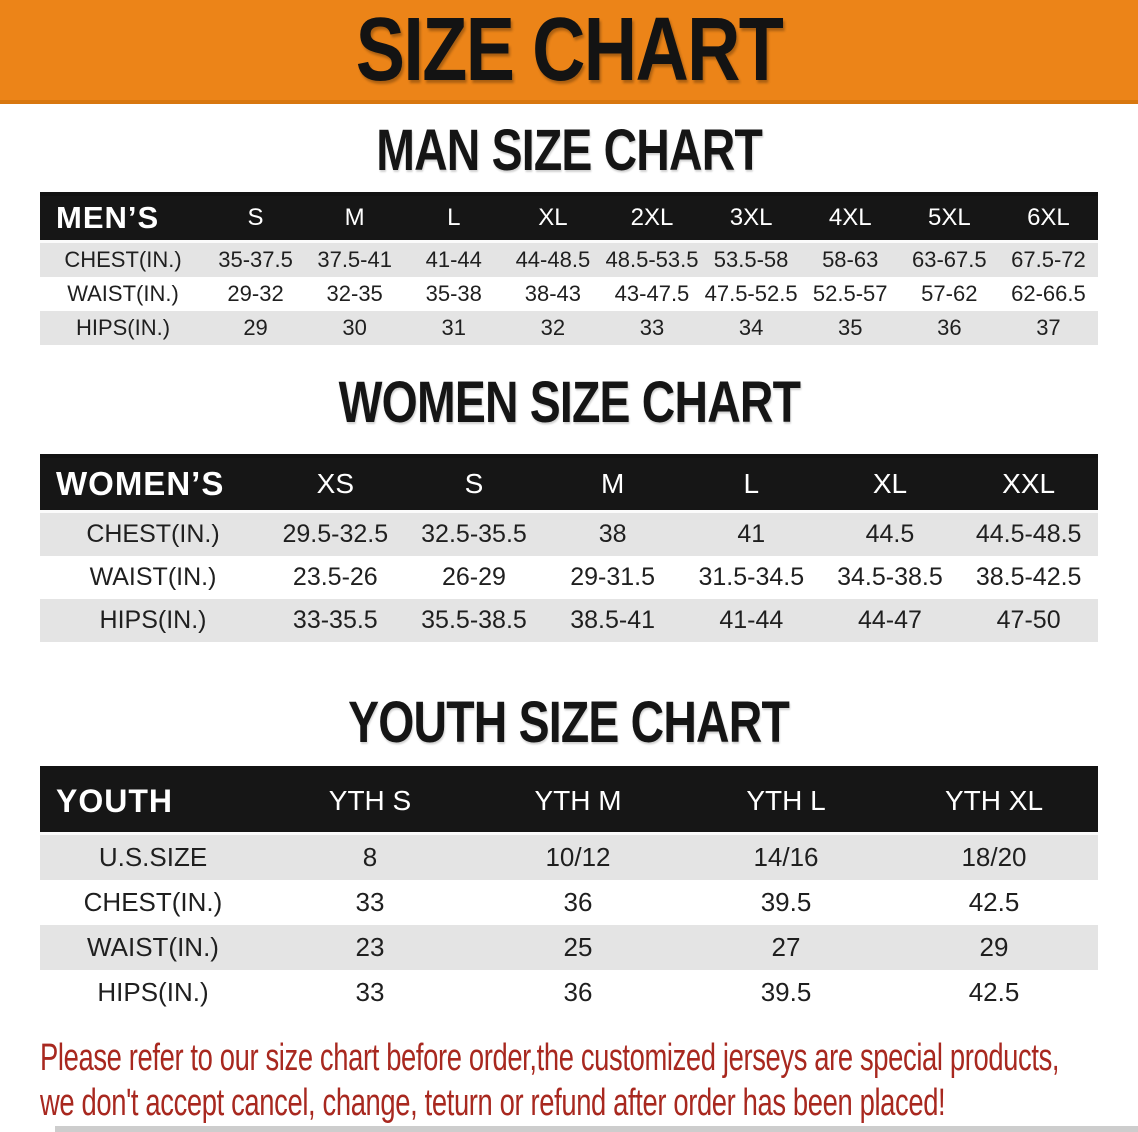 The image size is (1138, 1132). What do you see at coordinates (850, 328) in the screenshot?
I see `size-value-cell: 35` at bounding box center [850, 328].